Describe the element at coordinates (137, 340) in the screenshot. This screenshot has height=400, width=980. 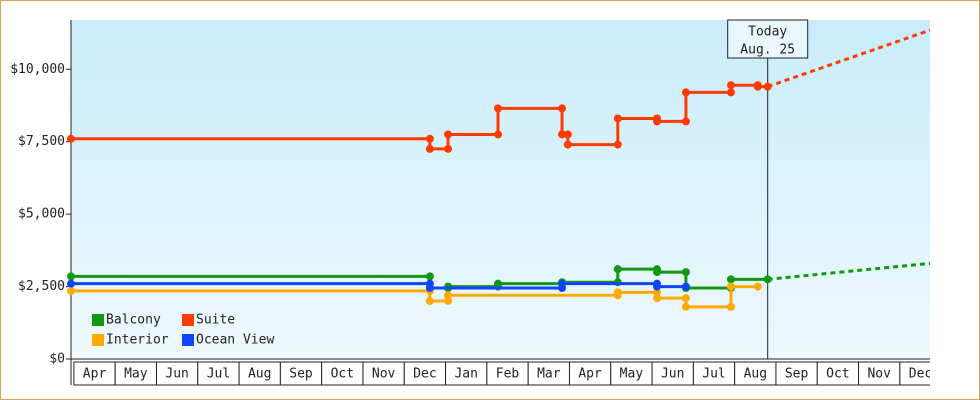
I see `legend-label: Interior` at that location.